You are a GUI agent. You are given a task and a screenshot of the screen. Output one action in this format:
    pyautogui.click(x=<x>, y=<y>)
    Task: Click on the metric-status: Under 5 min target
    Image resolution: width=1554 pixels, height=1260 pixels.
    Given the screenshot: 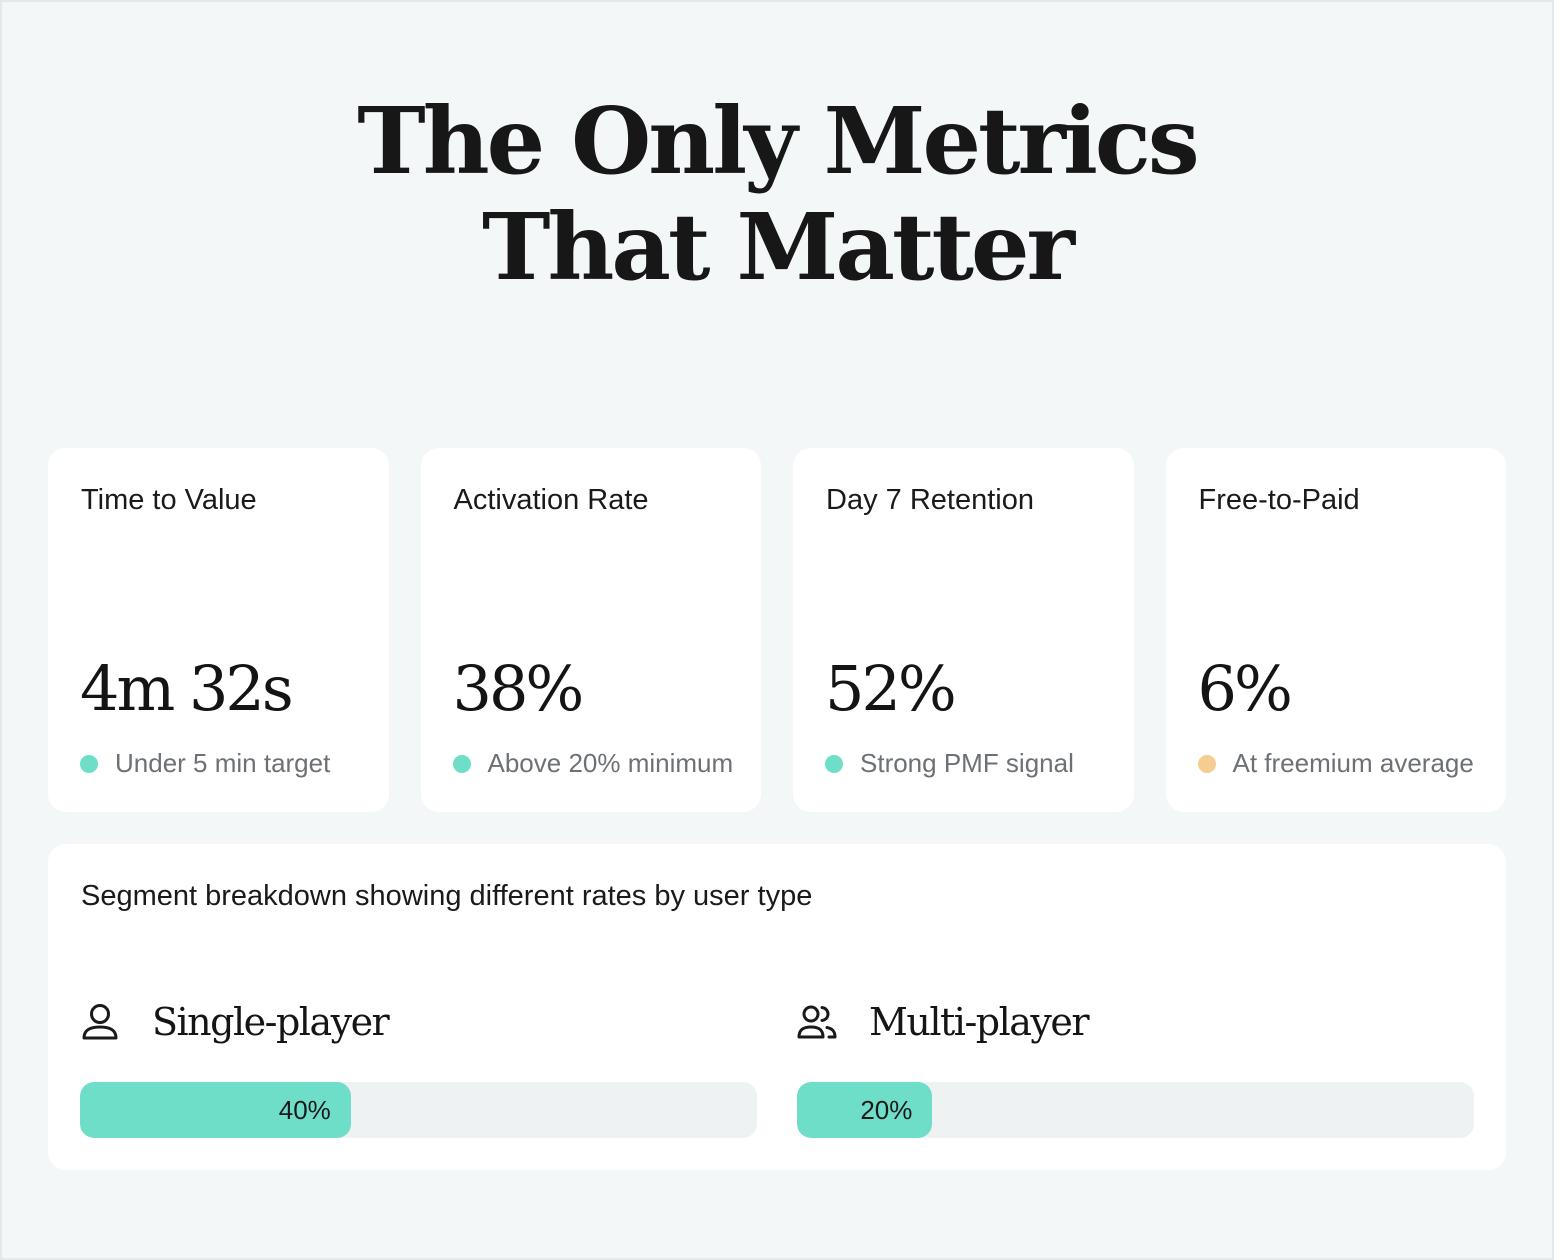 What is the action you would take?
    pyautogui.click(x=205, y=763)
    